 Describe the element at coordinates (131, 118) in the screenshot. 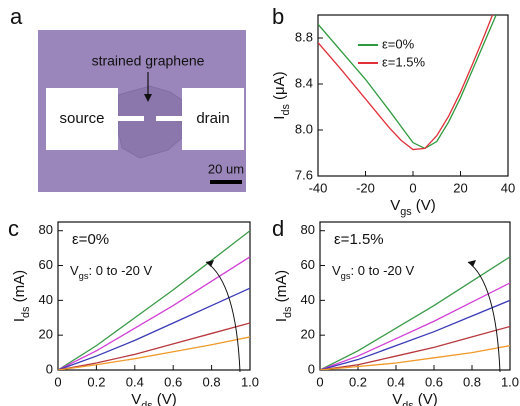

I see `source-lead` at that location.